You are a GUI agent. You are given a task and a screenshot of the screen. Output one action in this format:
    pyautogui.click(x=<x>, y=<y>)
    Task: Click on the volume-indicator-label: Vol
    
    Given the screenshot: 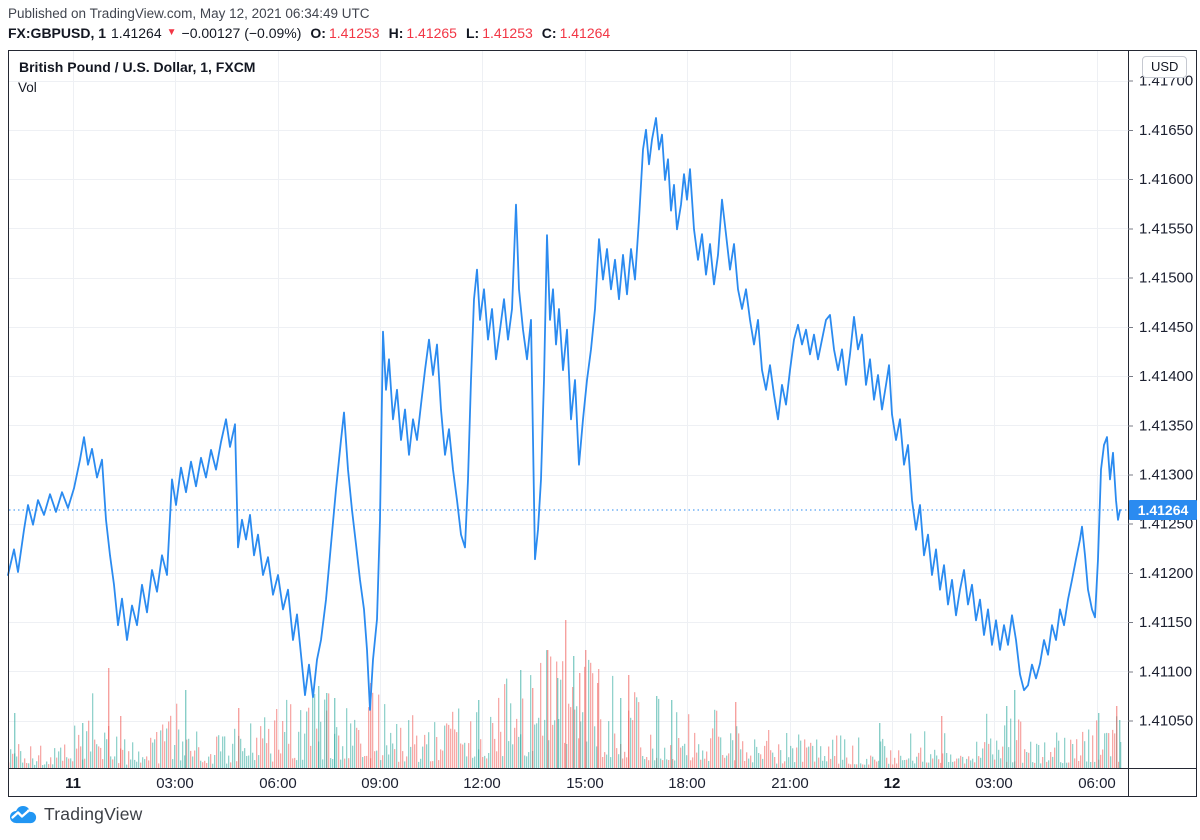 What is the action you would take?
    pyautogui.click(x=27, y=87)
    